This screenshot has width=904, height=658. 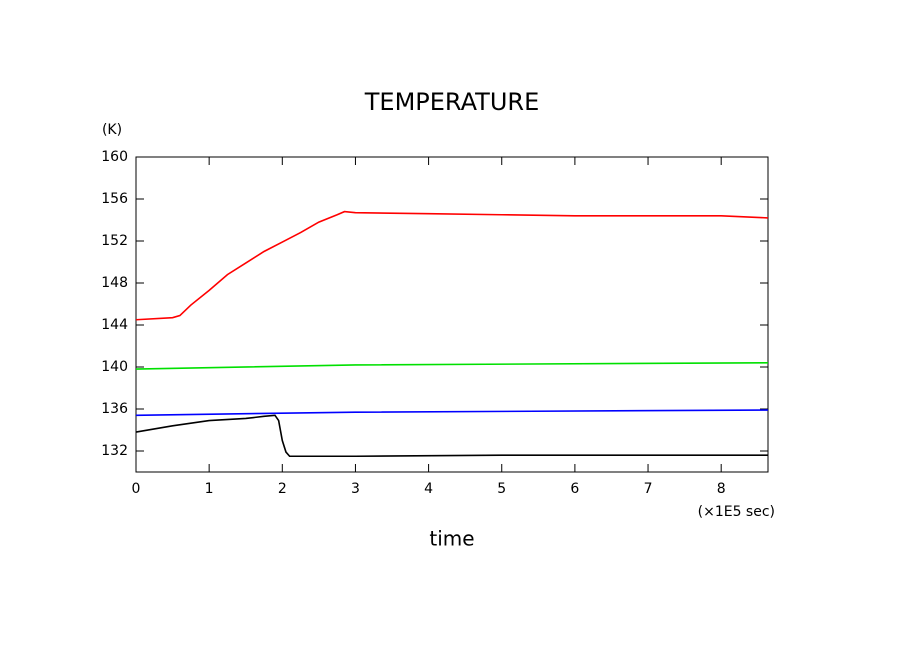 What do you see at coordinates (736, 512) in the screenshot?
I see `x-unit: (×1E5 sec)` at bounding box center [736, 512].